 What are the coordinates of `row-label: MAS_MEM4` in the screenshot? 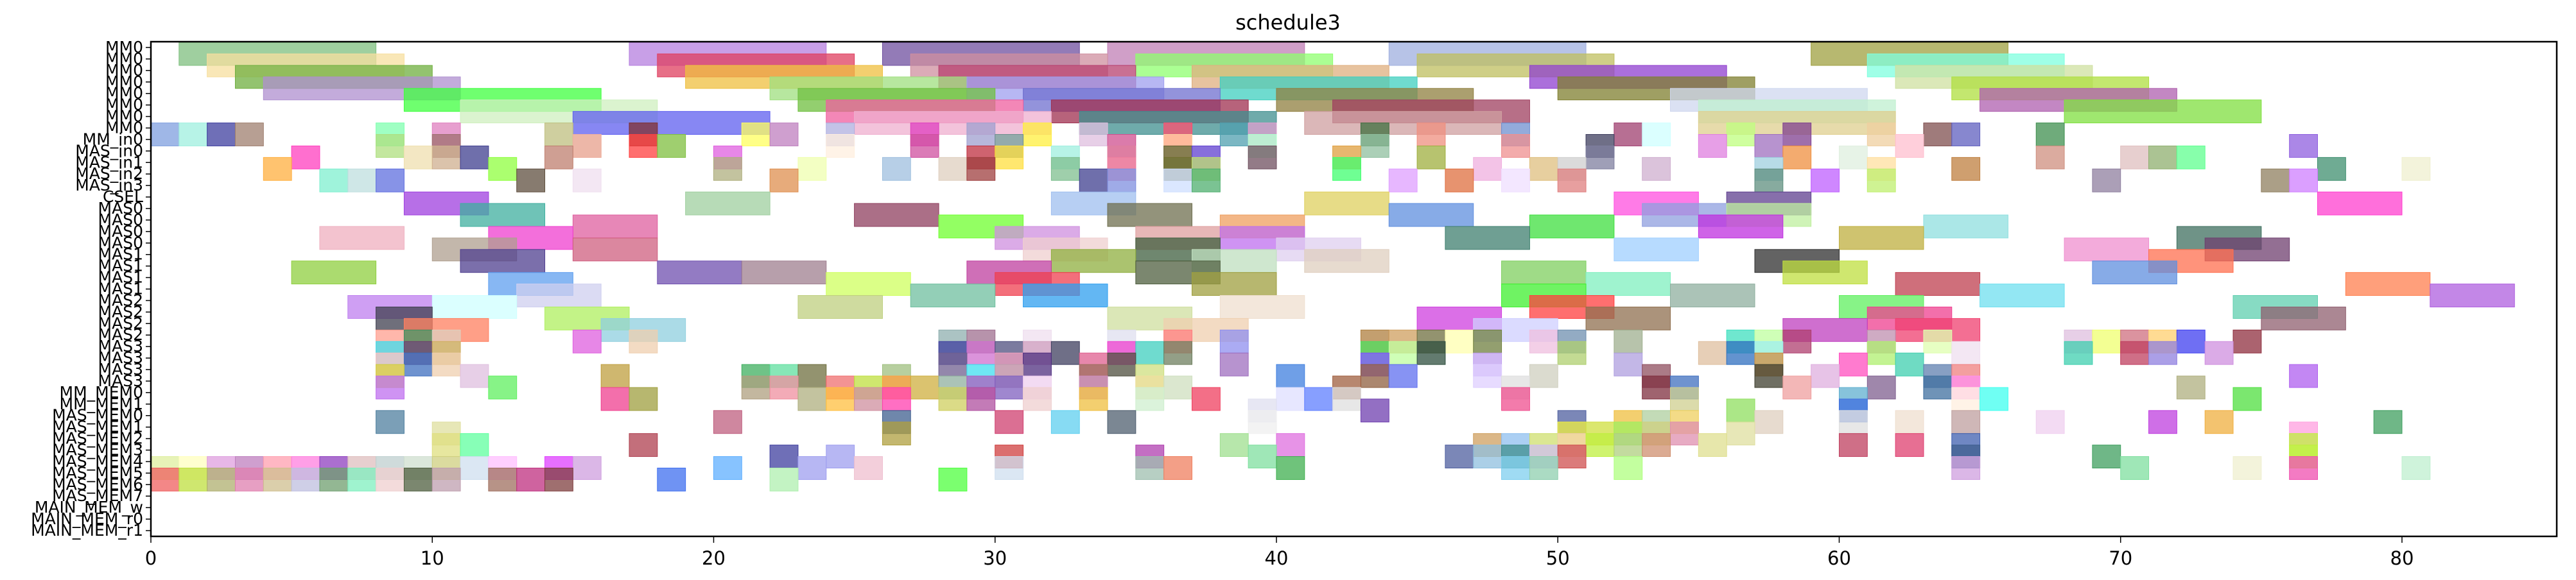 It's located at (97, 461).